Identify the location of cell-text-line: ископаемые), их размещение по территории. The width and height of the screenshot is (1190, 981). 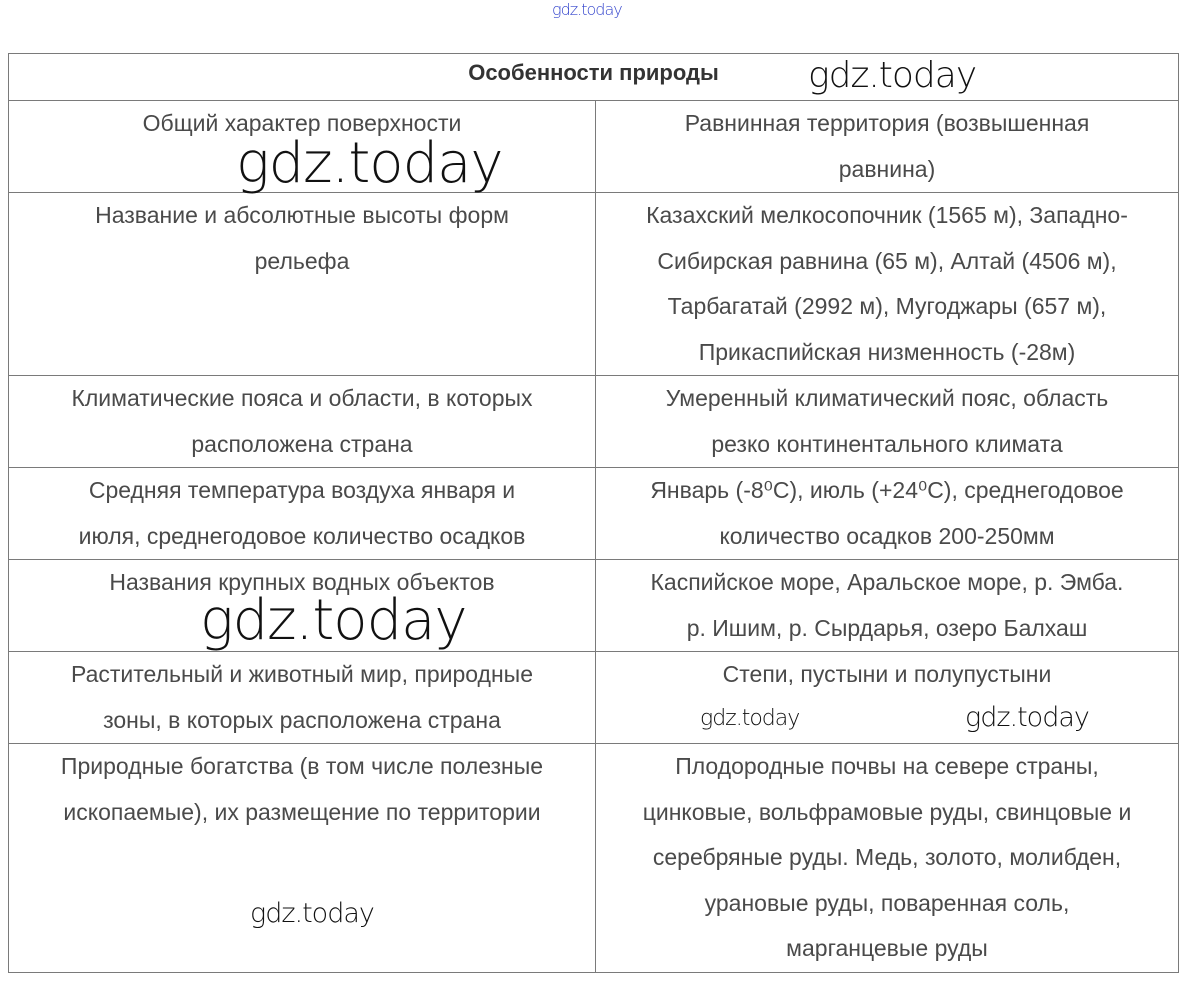
(302, 811).